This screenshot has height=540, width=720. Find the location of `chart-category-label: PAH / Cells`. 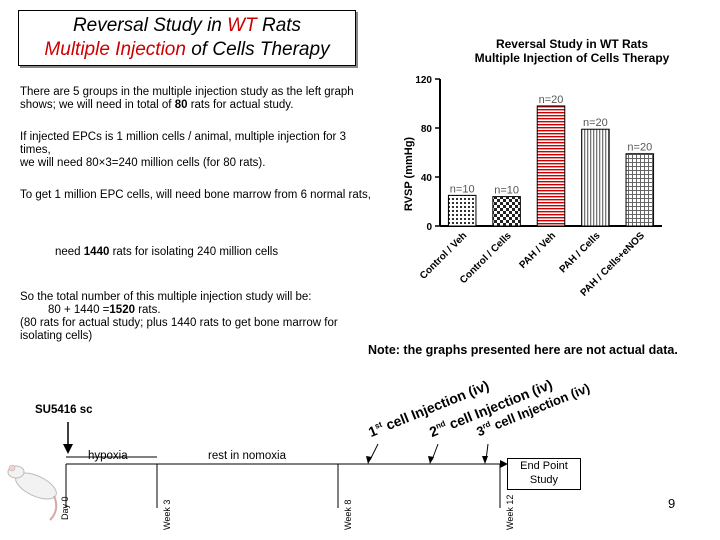

chart-category-label: PAH / Cells is located at coordinates (580, 252).